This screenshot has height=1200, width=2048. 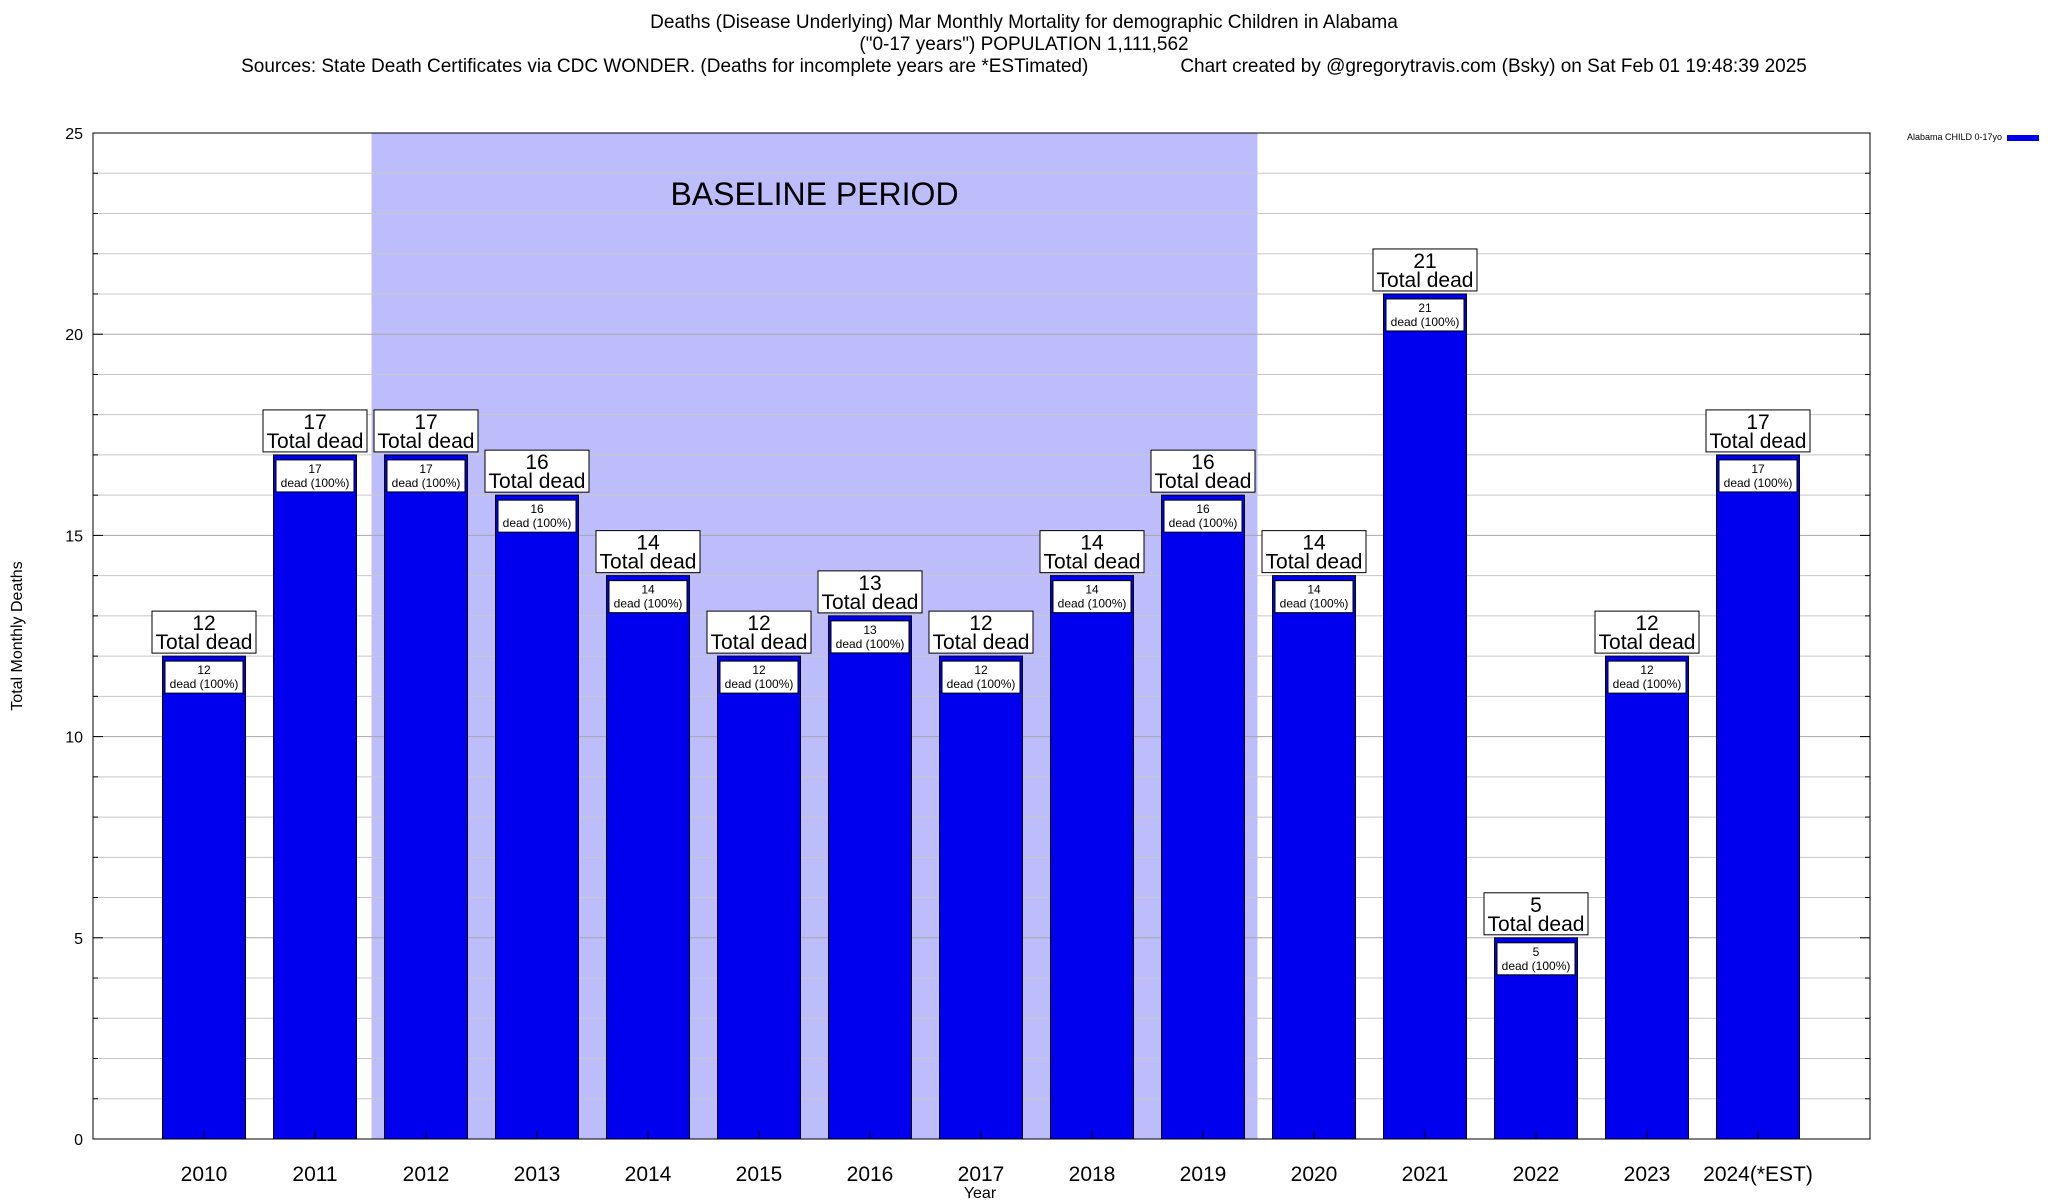 What do you see at coordinates (74, 738) in the screenshot?
I see `y-tick-label: 10` at bounding box center [74, 738].